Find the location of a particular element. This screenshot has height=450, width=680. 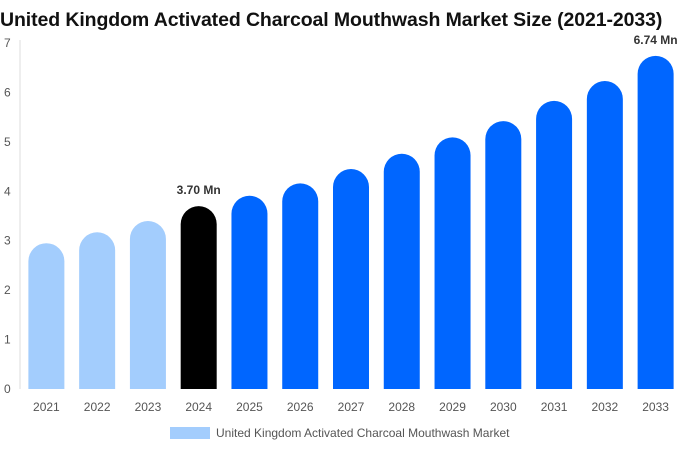

y-tick-label: 3 is located at coordinates (7, 241).